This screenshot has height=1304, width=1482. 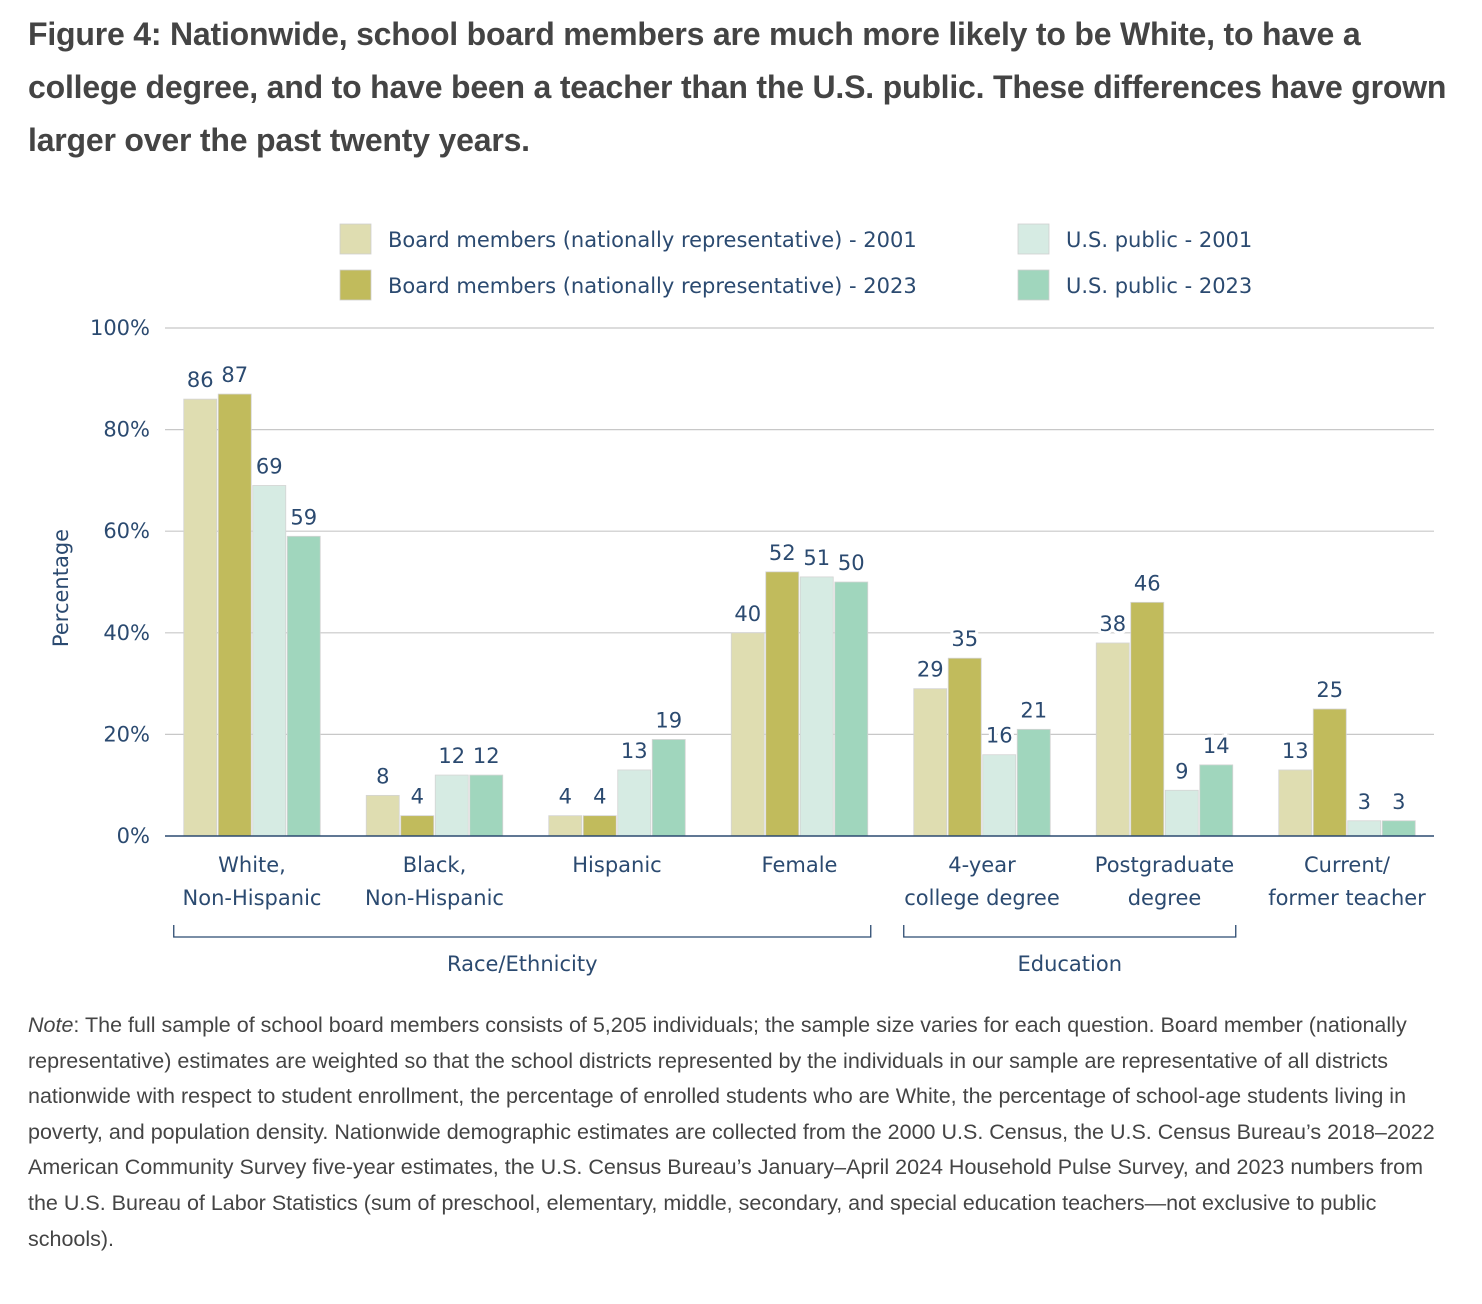 What do you see at coordinates (982, 898) in the screenshot?
I see `x-tick-label: college degree` at bounding box center [982, 898].